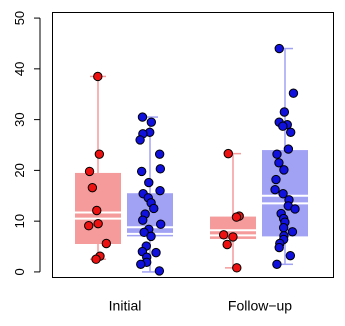  Describe the element at coordinates (19, 170) in the screenshot. I see `y-tick-label-20: 20` at that location.